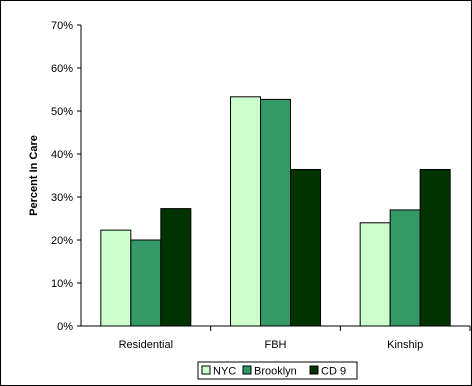 This screenshot has width=472, height=386. What do you see at coordinates (305, 247) in the screenshot?
I see `bar-cd-9-fbh` at bounding box center [305, 247].